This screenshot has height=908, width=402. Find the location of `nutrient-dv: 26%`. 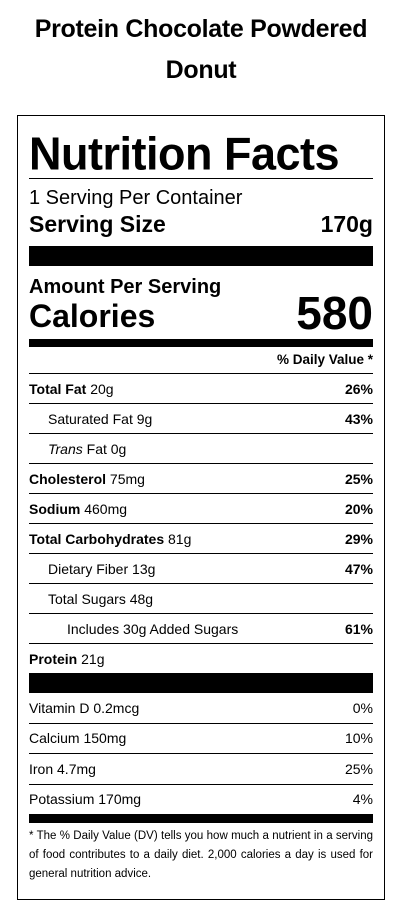

nutrient-dv: 26% is located at coordinates (358, 388).